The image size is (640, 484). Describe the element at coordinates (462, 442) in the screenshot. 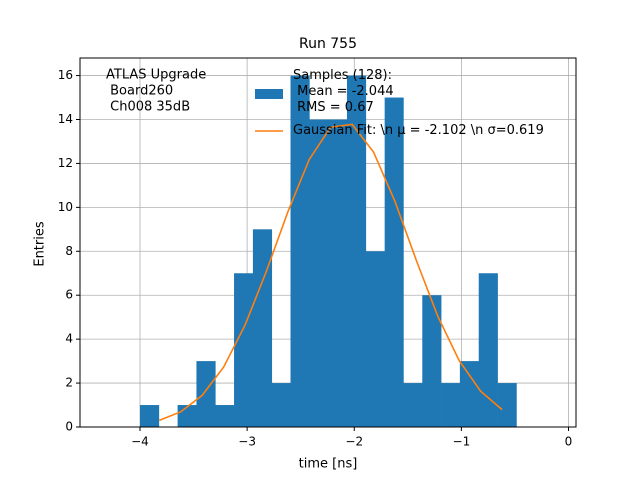

I see `x-tick-label: −1` at that location.